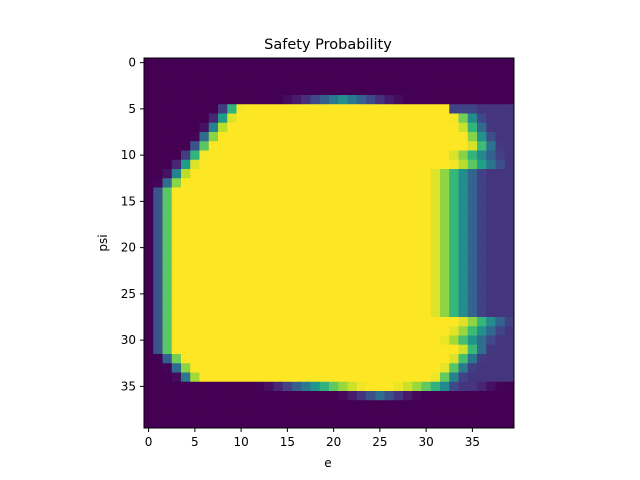  I want to click on y-axis-label: psi, so click(103, 242).